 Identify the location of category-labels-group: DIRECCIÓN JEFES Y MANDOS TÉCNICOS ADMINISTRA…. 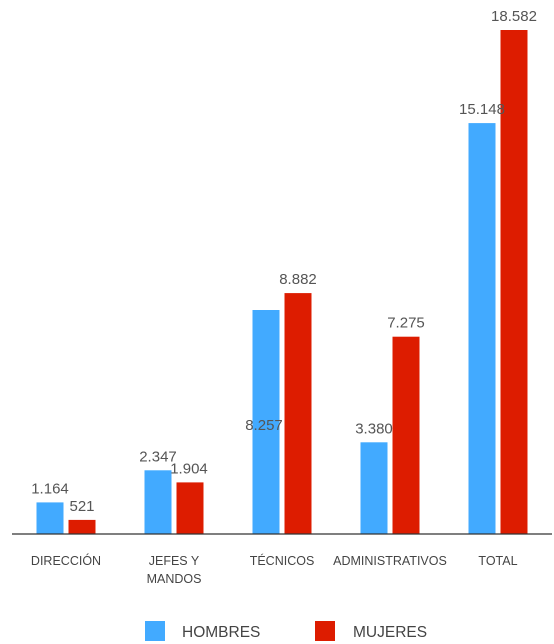
(274, 569).